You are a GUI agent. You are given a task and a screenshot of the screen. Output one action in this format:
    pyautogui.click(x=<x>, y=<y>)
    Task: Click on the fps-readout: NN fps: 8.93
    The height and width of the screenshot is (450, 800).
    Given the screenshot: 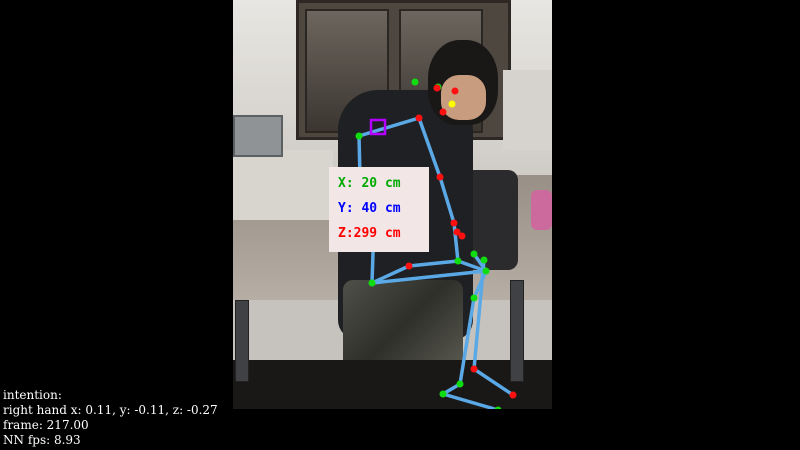 What is the action you would take?
    pyautogui.click(x=42, y=440)
    